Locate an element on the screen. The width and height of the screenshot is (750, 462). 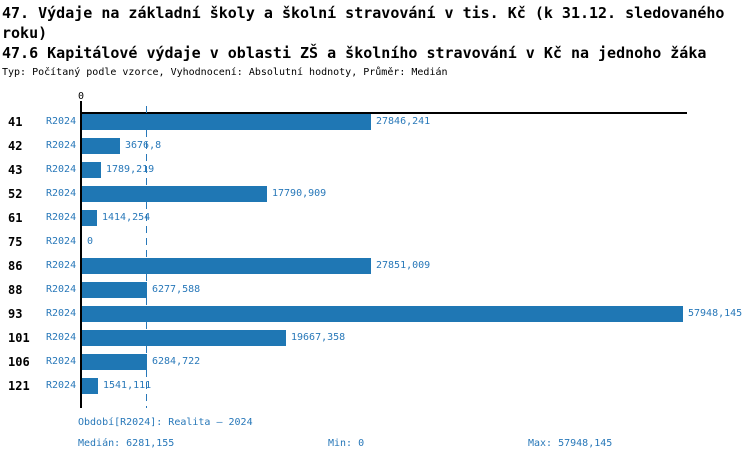
row-category-label: 101 is located at coordinates (19, 338).